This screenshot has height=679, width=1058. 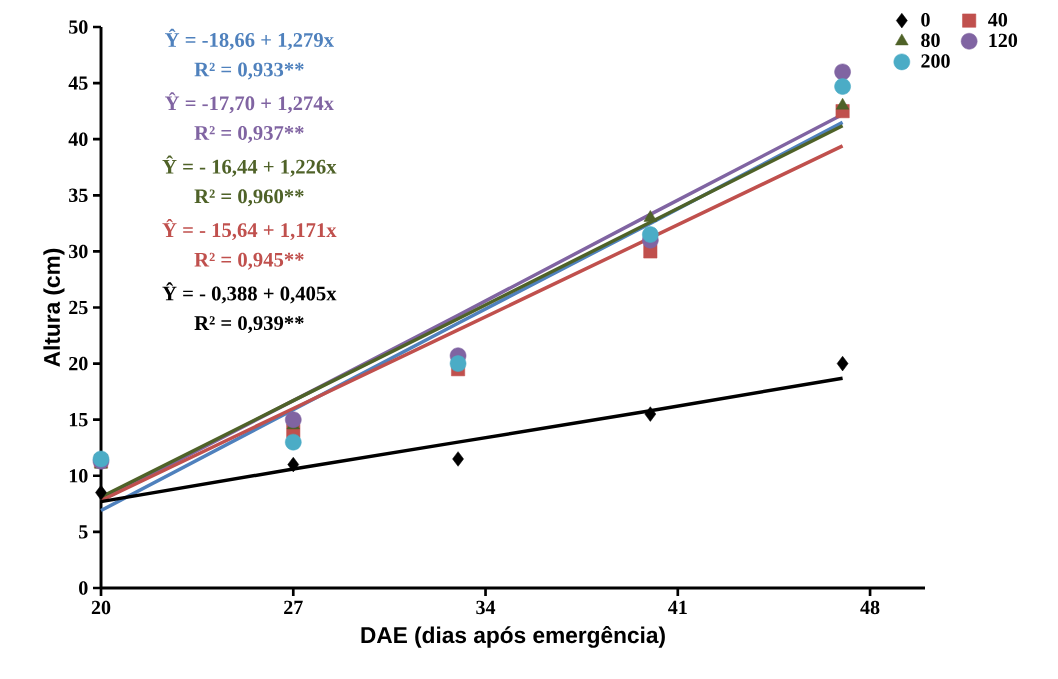 What do you see at coordinates (870, 607) in the screenshot?
I see `x-tick-label: 48` at bounding box center [870, 607].